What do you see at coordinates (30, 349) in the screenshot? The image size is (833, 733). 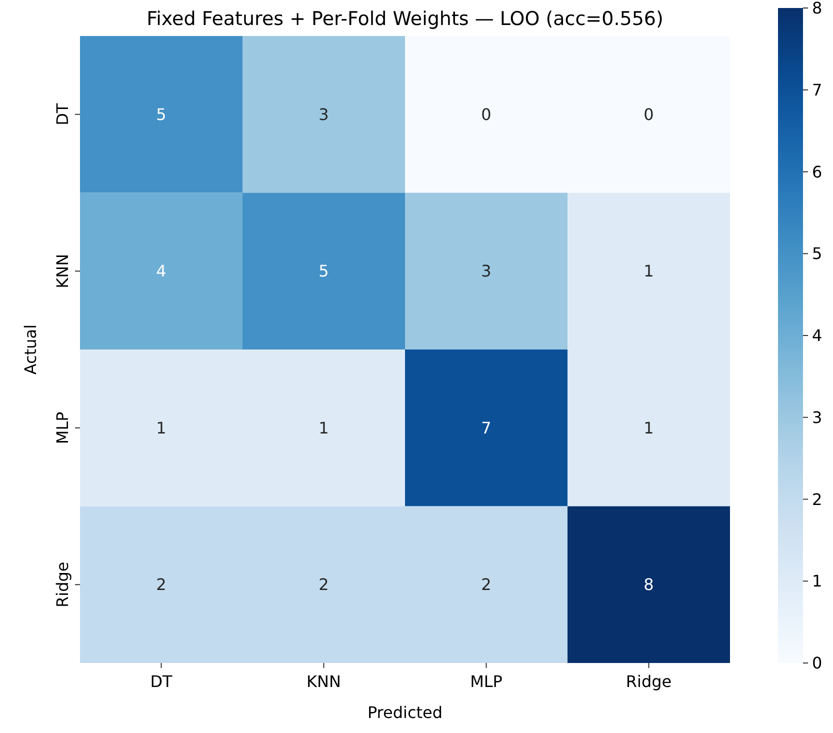 I see `y-axis-title: Actual` at bounding box center [30, 349].